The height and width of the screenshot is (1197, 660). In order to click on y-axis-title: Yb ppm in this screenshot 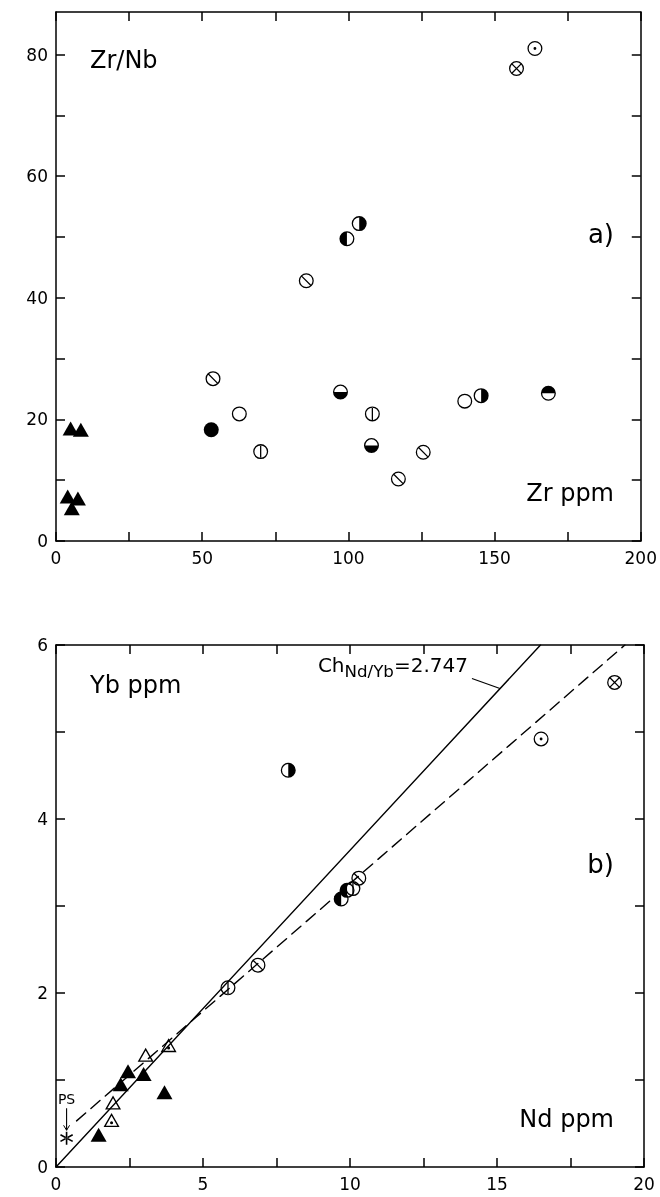, I will do `click(135, 685)`.